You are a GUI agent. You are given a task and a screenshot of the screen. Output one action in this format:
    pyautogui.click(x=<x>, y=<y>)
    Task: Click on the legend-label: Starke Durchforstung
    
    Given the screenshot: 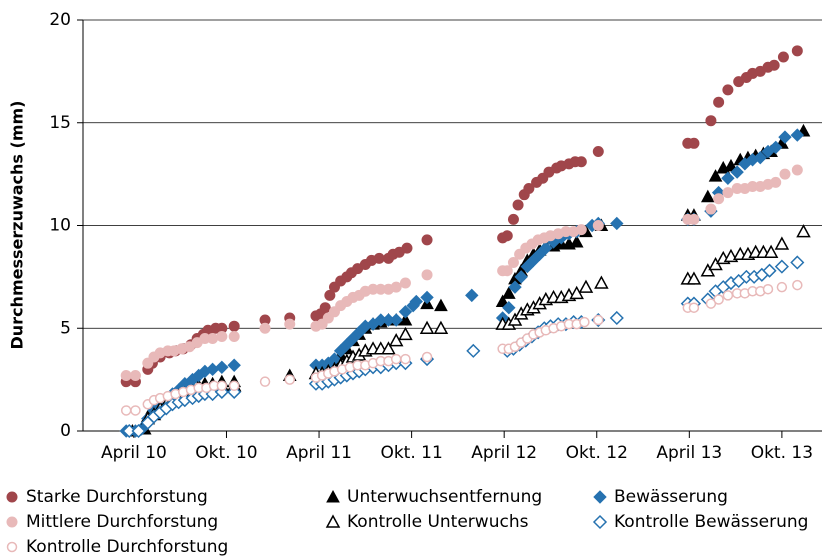 What is the action you would take?
    pyautogui.click(x=117, y=497)
    